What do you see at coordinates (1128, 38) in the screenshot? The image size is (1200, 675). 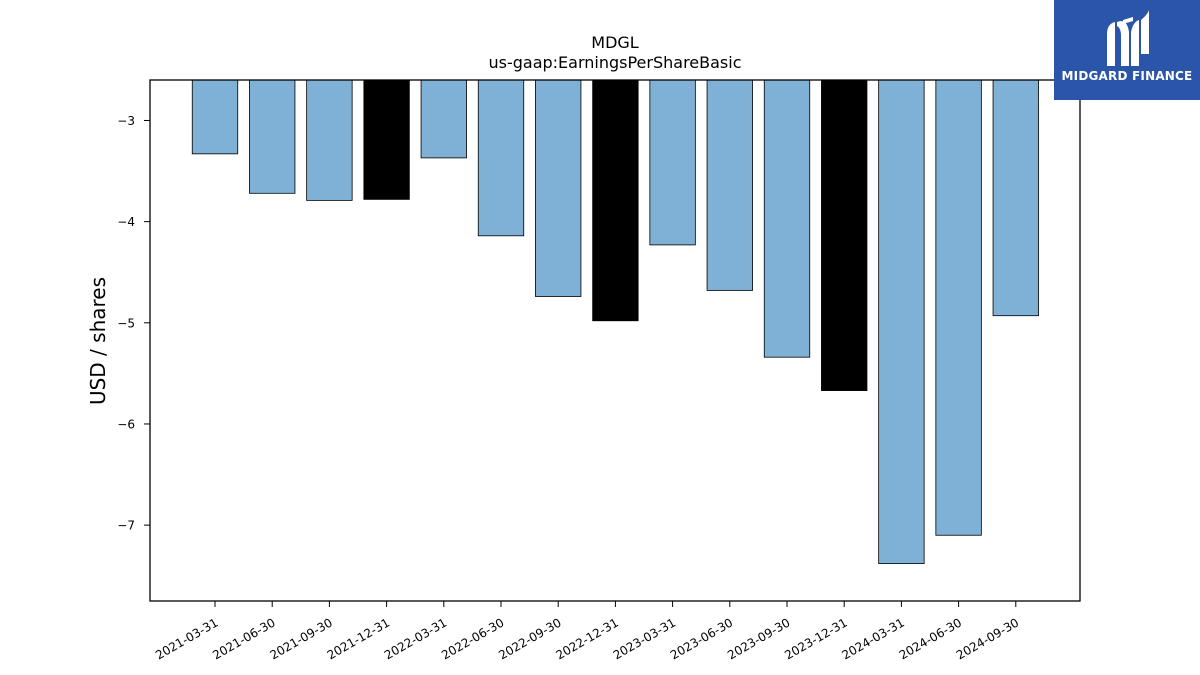 I see `midgard-logo-icon` at bounding box center [1128, 38].